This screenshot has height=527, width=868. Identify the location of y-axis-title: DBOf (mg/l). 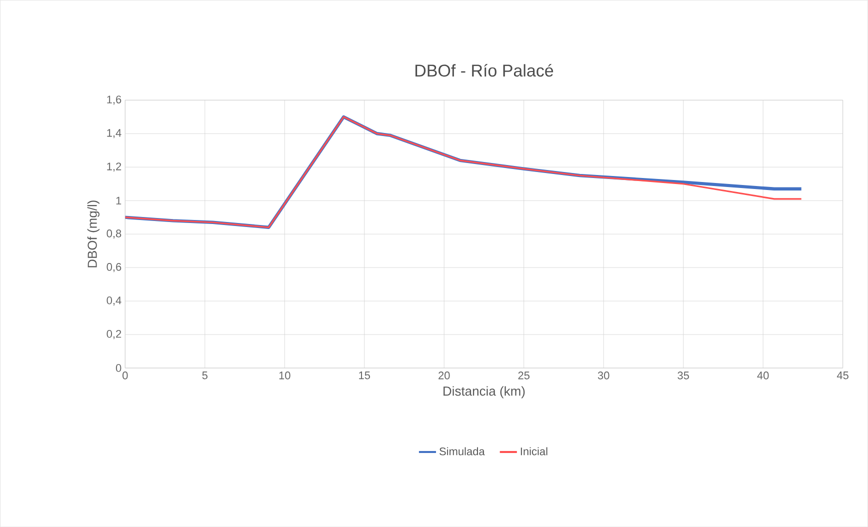
(93, 234).